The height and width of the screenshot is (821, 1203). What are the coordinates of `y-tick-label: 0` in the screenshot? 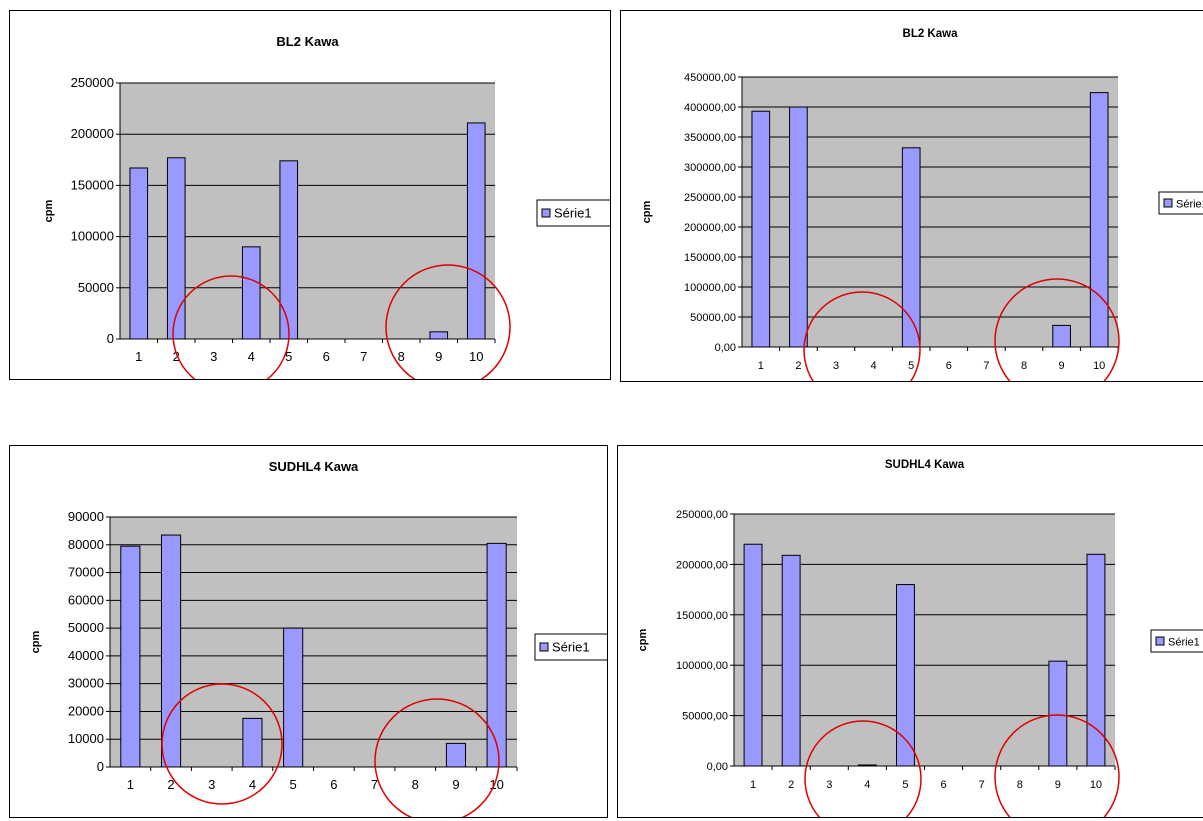 It's located at (100, 766).